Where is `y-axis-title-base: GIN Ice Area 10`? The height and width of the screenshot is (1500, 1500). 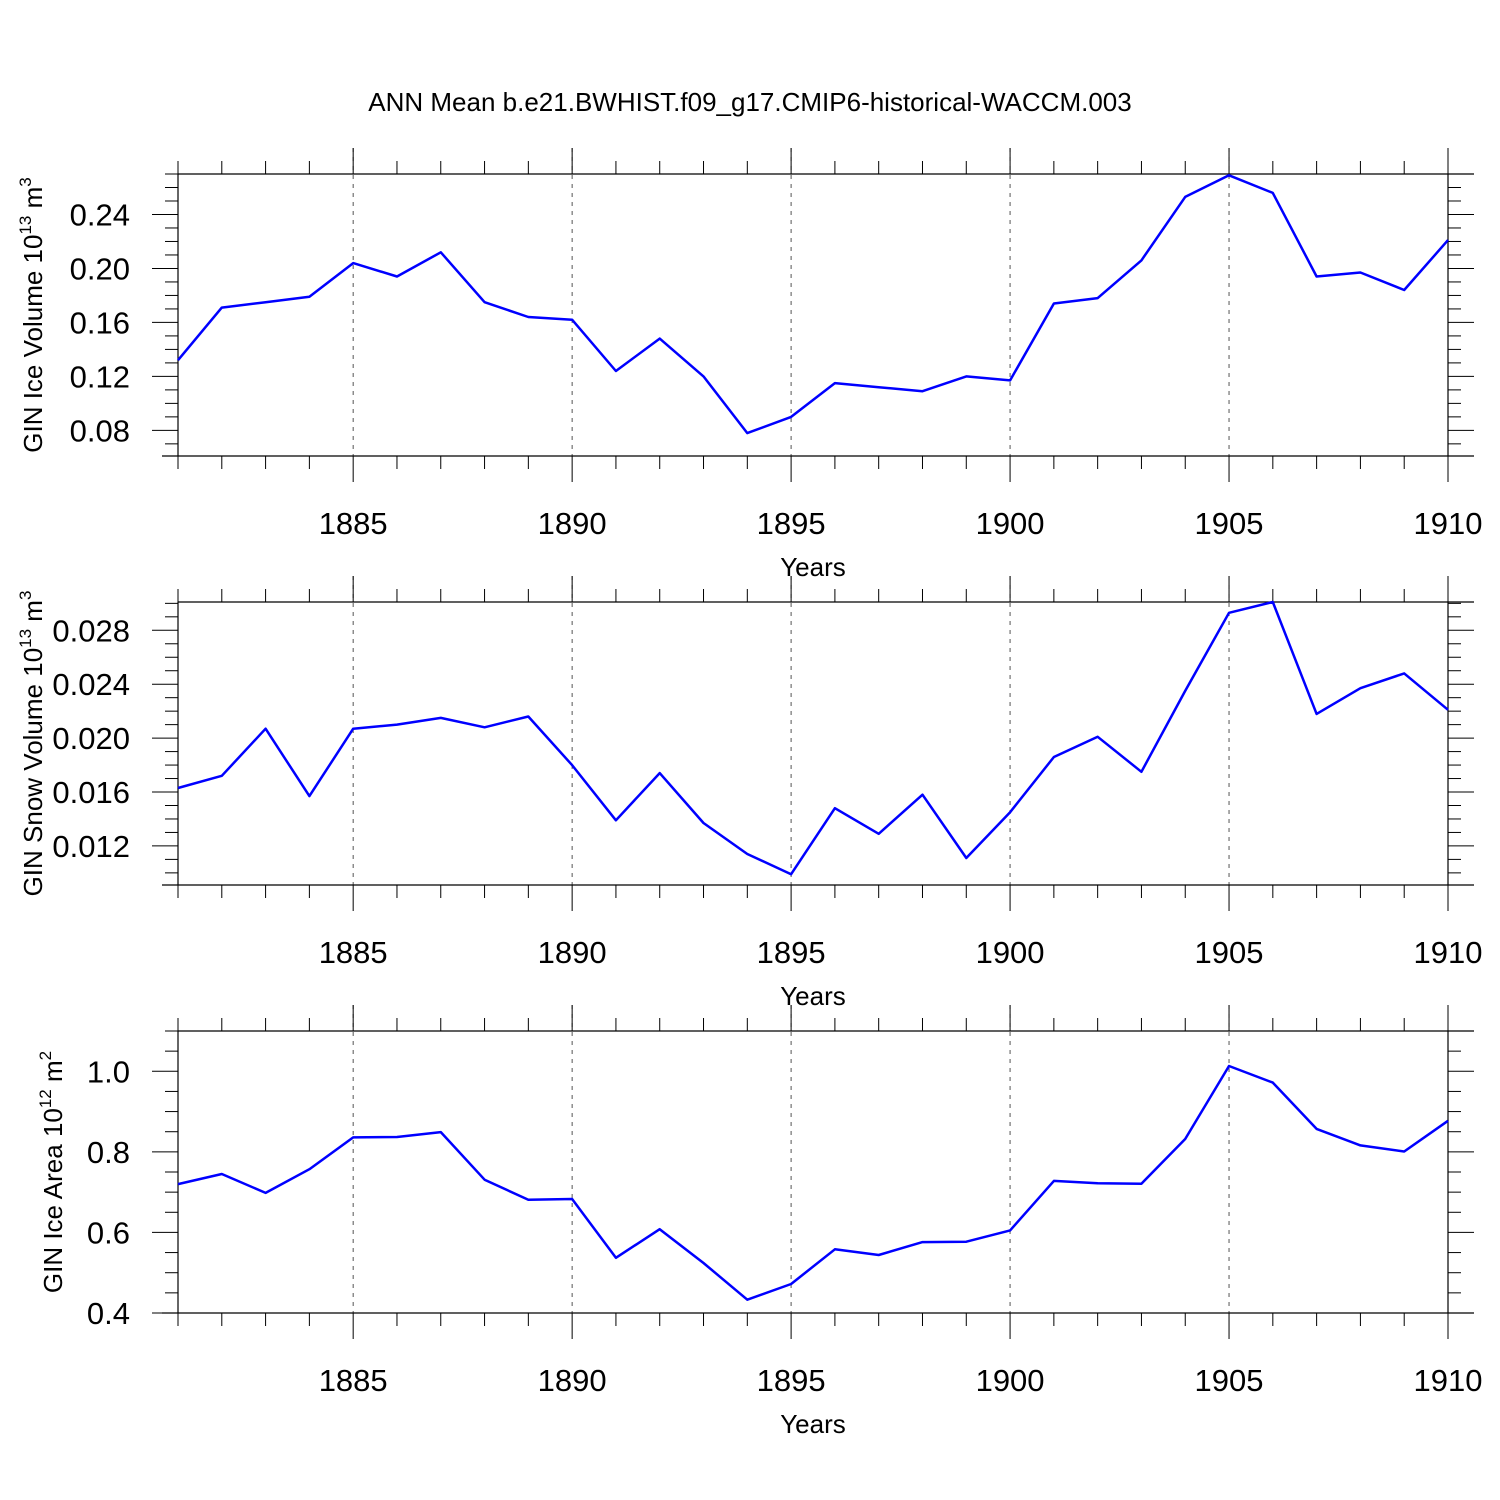
y-axis-title-base: GIN Ice Area 10 is located at coordinates (53, 1200).